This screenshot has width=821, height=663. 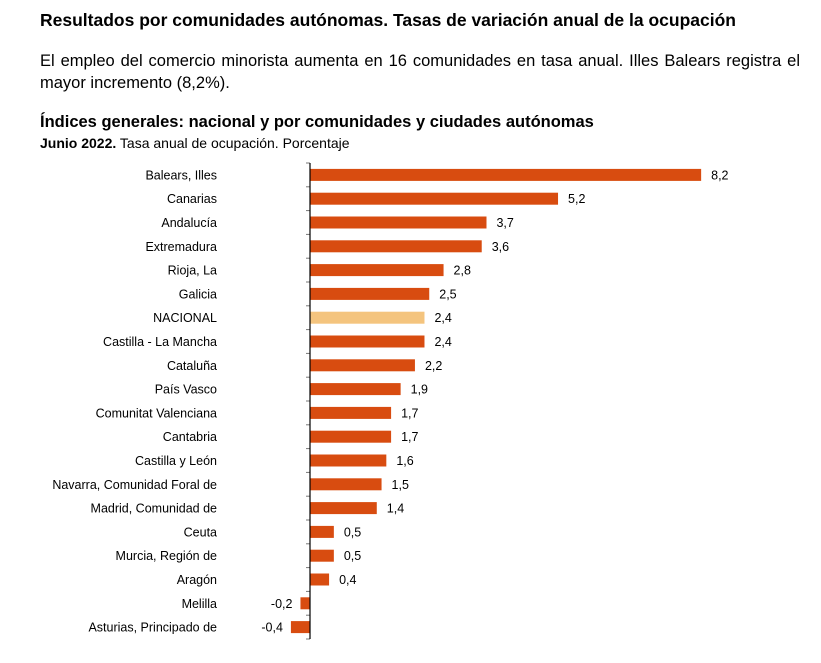 I want to click on data-label: -0,4, so click(x=272, y=628).